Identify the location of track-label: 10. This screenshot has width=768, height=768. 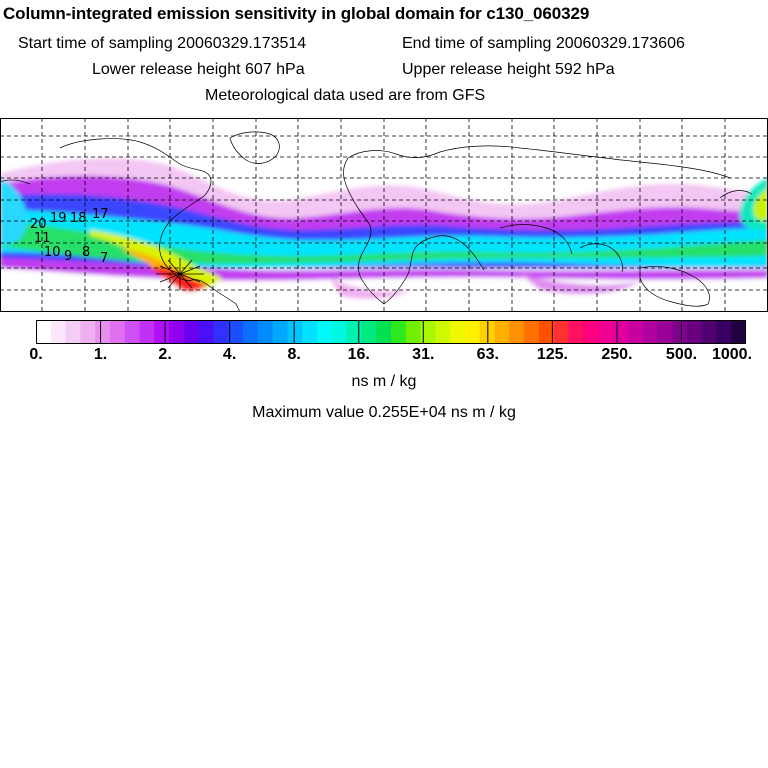
(52, 252).